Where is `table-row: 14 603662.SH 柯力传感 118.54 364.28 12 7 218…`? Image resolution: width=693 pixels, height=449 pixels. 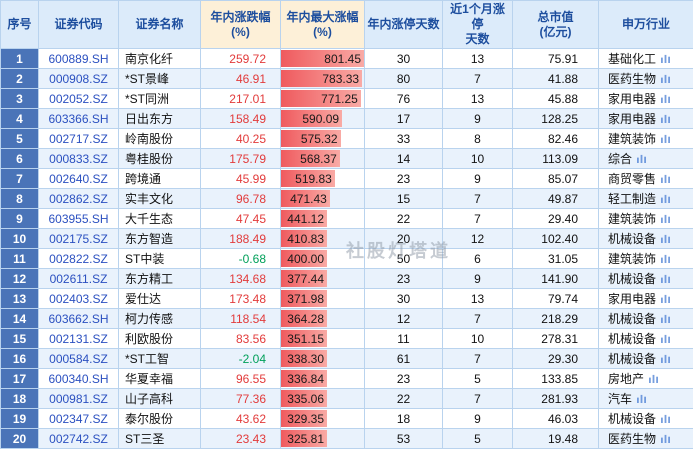
table-row: 14 603662.SH 柯力传感 118.54 364.28 12 7 218… is located at coordinates (347, 319).